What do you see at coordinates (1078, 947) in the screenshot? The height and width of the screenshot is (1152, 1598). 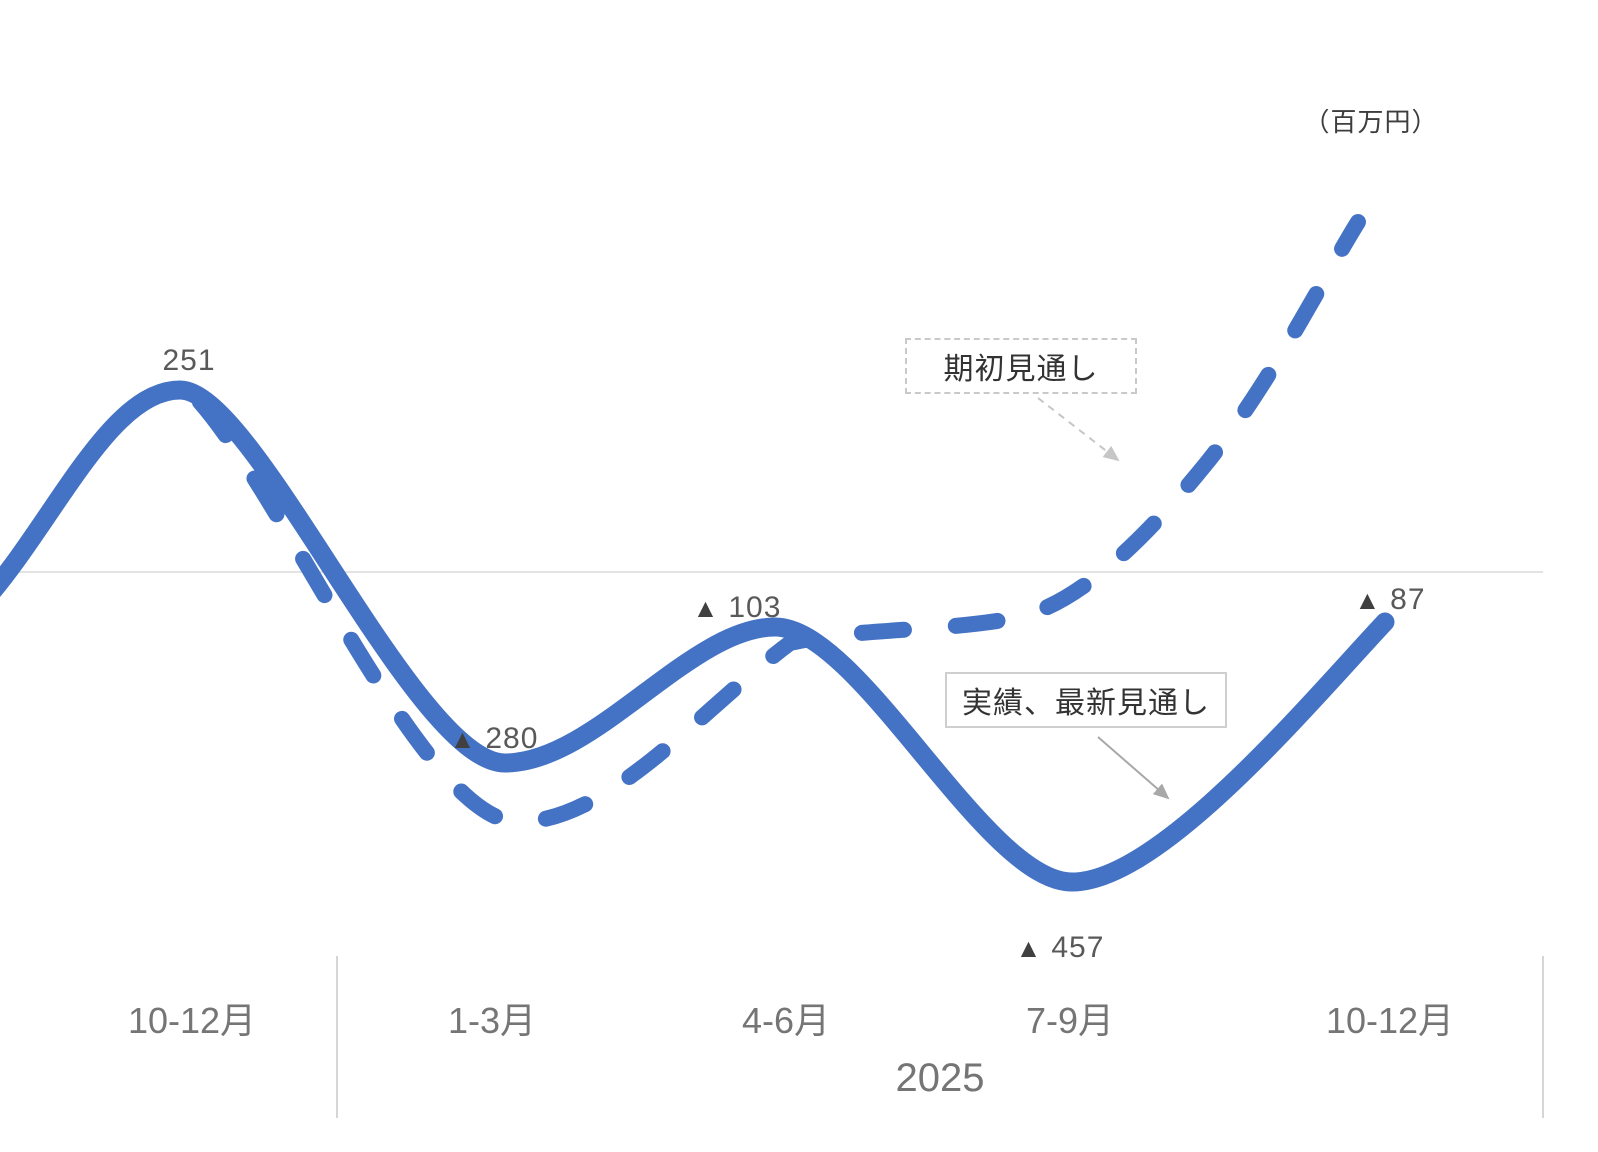 I see `data-label-q4-value: 457` at bounding box center [1078, 947].